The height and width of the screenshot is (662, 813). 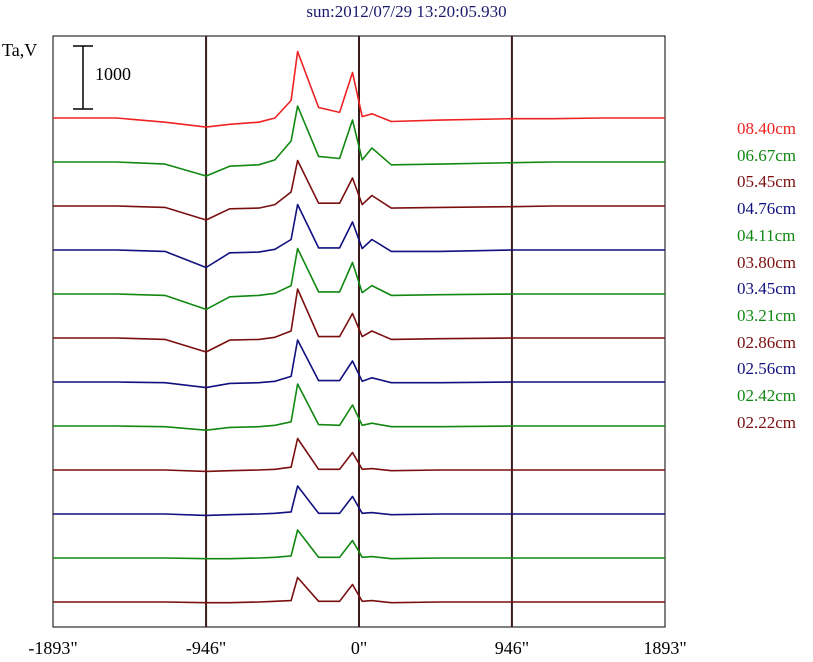 What do you see at coordinates (113, 74) in the screenshot?
I see `scale-bar-label: 1000` at bounding box center [113, 74].